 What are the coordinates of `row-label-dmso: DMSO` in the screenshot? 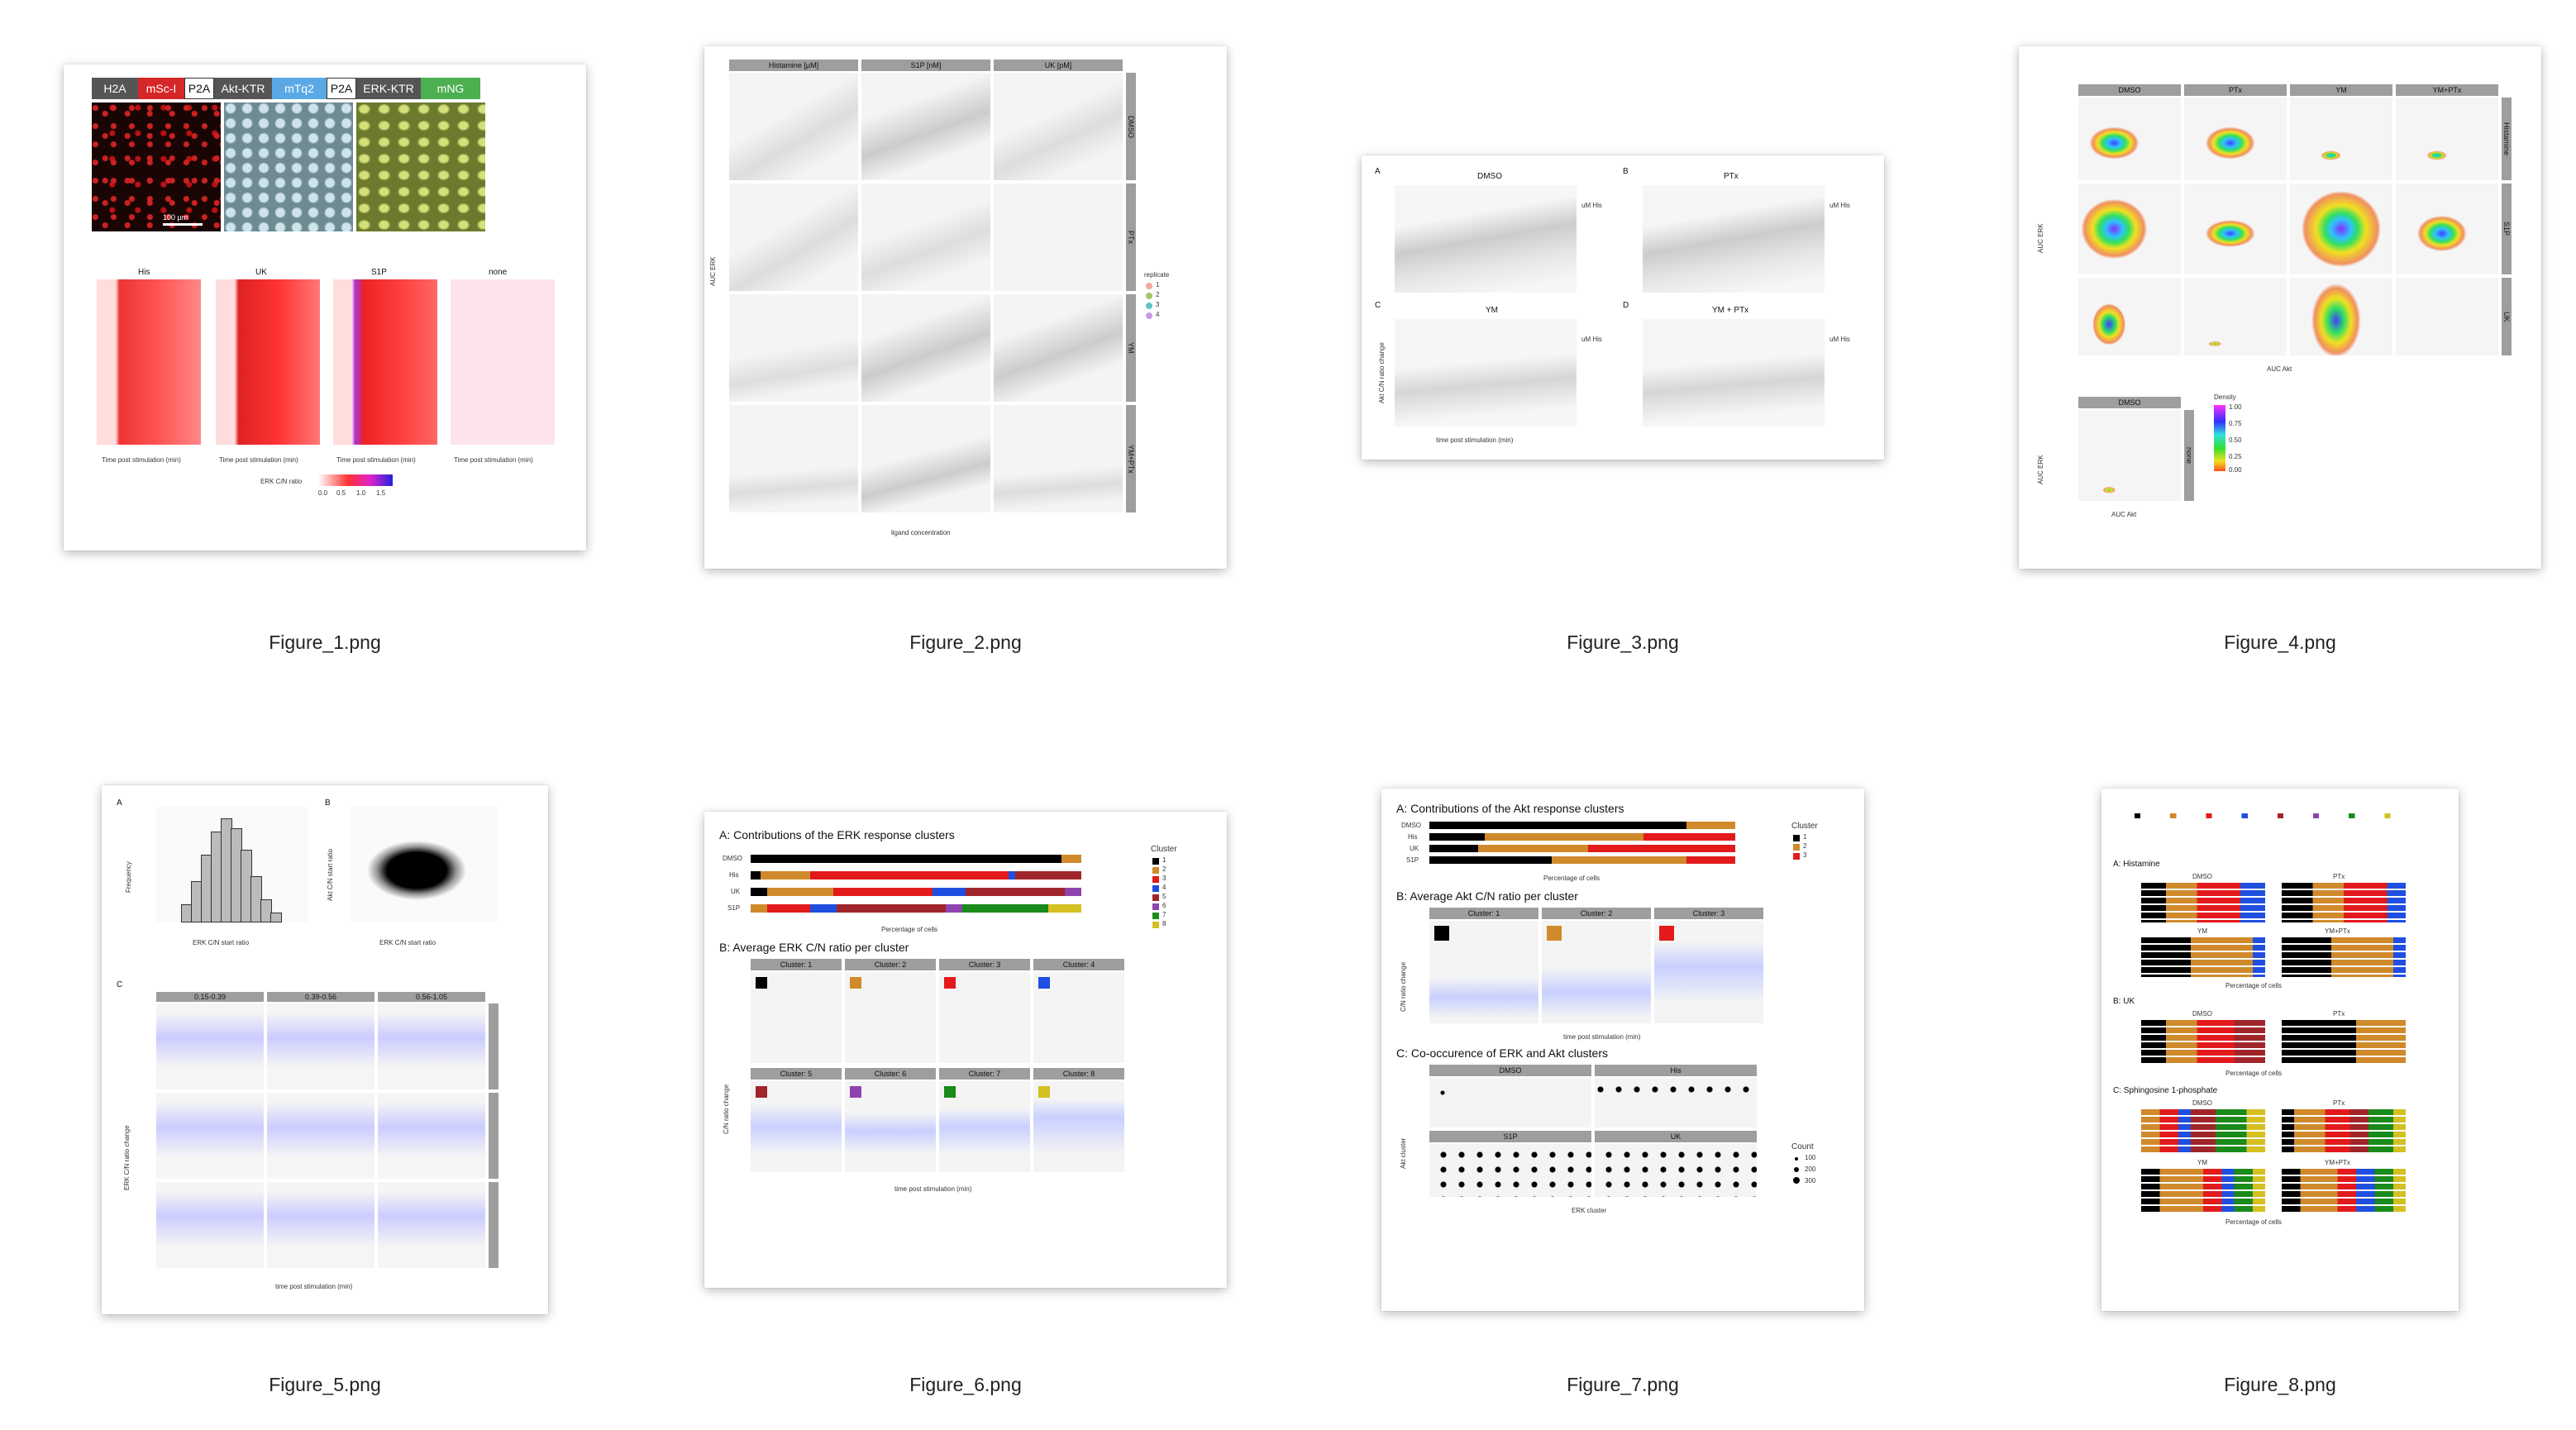 It's located at (1411, 825).